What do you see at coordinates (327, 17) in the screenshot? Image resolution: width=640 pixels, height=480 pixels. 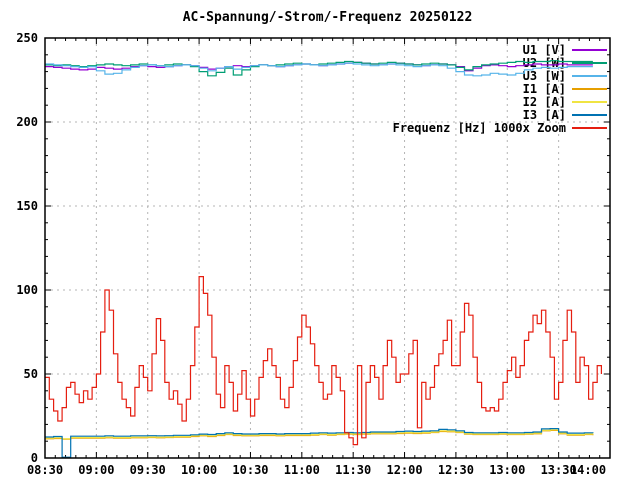 I see `chart-title: AC-Spannung/-Strom/-Frequenz 20250122` at bounding box center [327, 17].